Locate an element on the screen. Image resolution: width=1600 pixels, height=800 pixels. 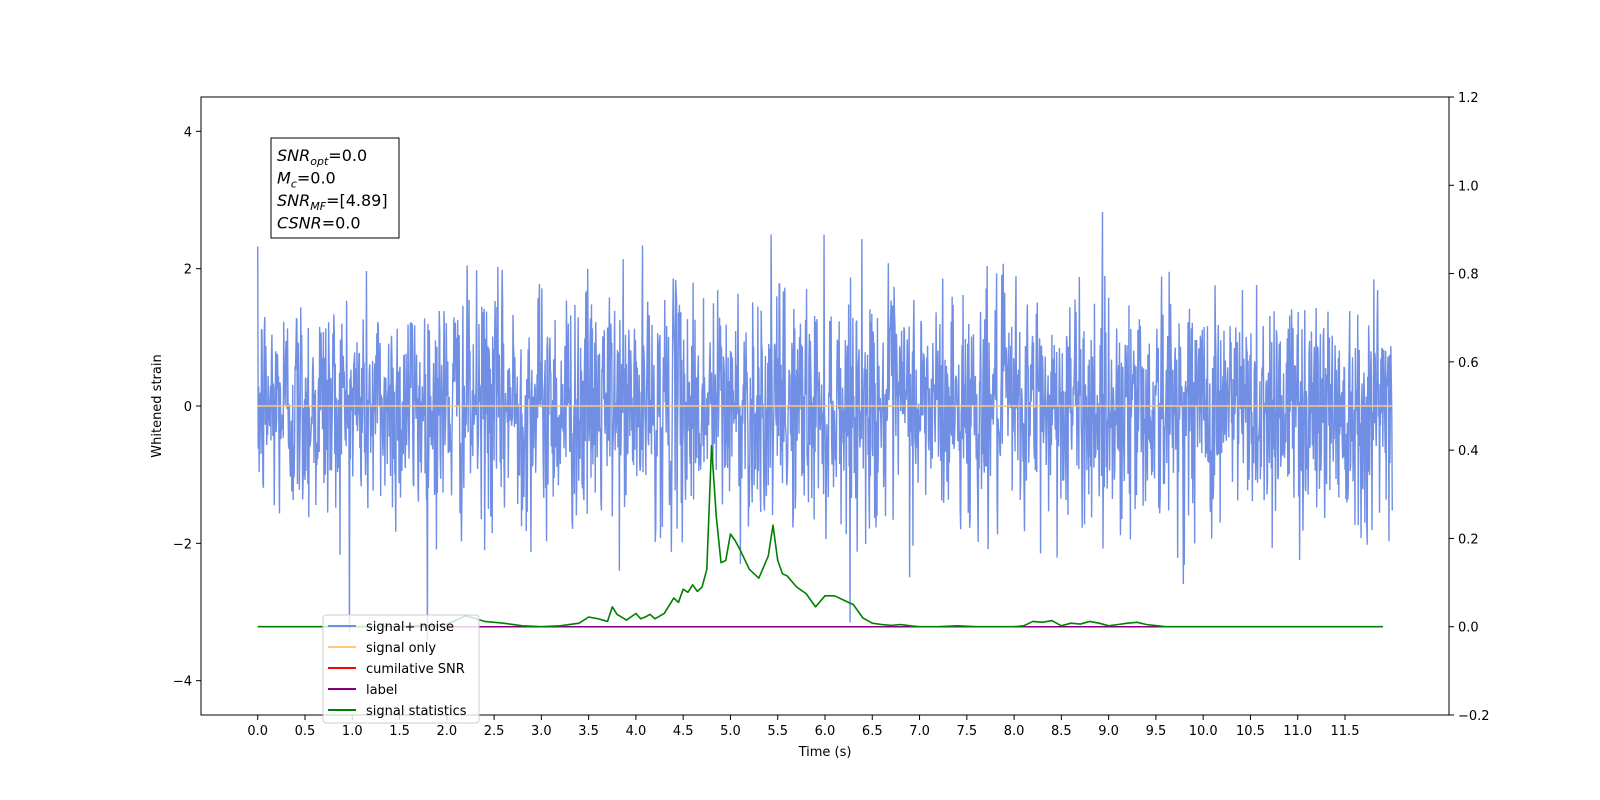
x-tick-label: 4.0 is located at coordinates (636, 731).